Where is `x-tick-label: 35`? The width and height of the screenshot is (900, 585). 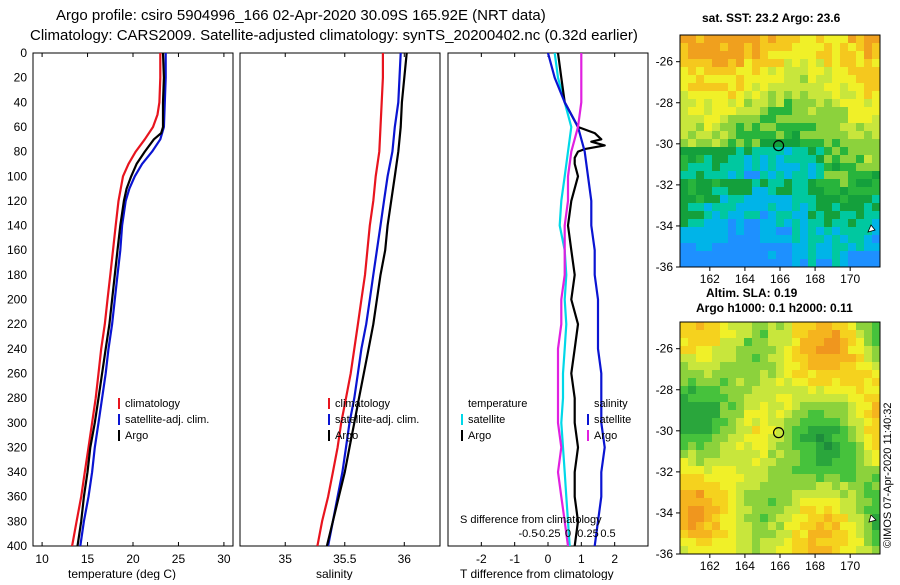
x-tick-label: 35 is located at coordinates (286, 559).